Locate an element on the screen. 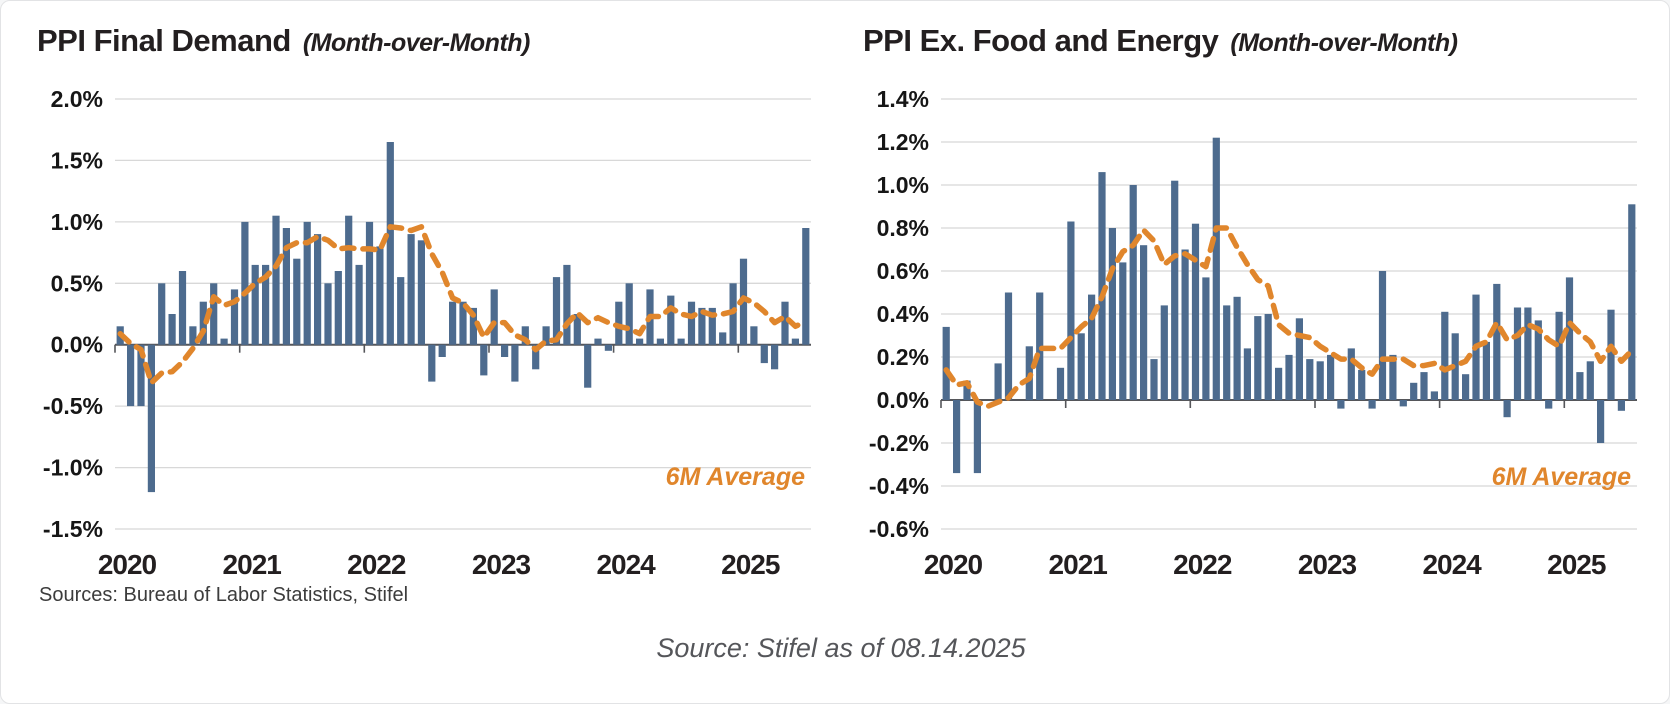  y-tick-label: -0.4% is located at coordinates (899, 486).